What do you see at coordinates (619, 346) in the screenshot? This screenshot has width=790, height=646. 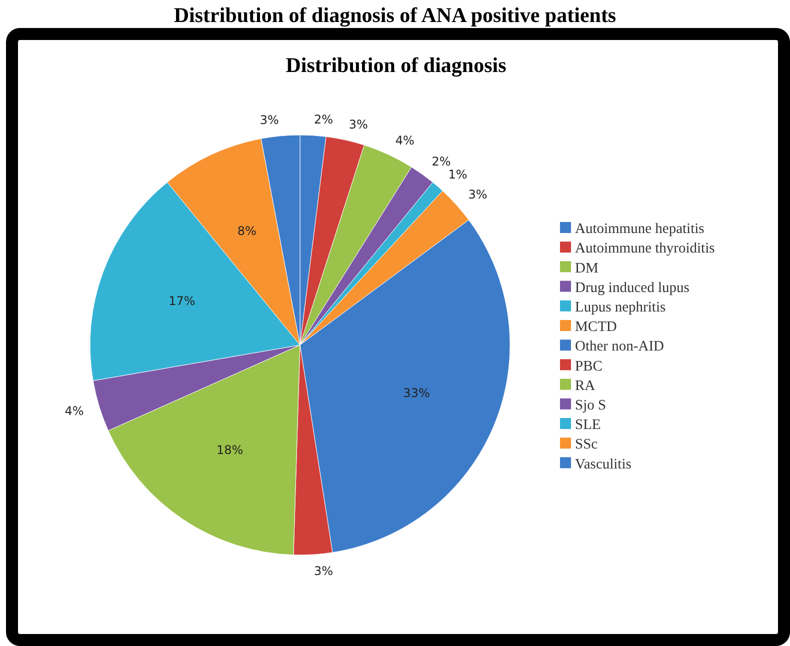 I see `legend-label: Other non-AID` at bounding box center [619, 346].